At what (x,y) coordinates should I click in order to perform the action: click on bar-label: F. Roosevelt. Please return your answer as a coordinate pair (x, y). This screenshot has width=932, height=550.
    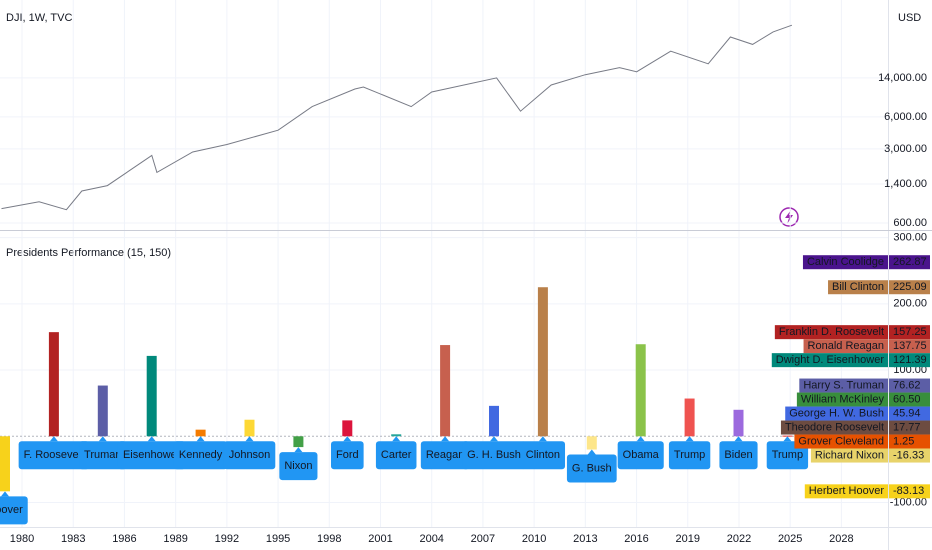
    Looking at the image, I should click on (54, 453).